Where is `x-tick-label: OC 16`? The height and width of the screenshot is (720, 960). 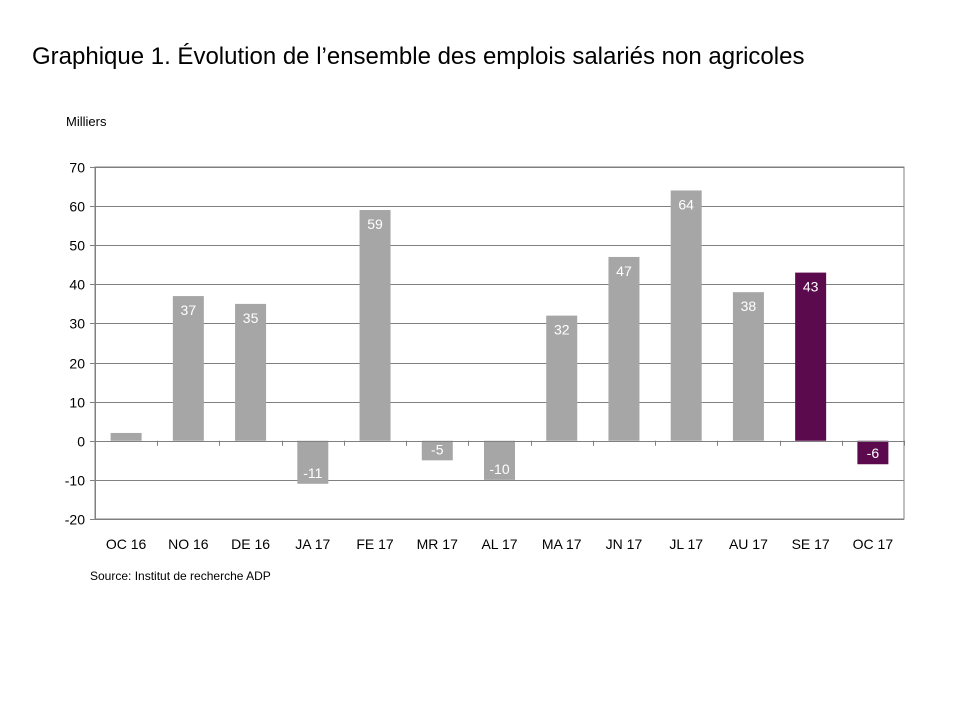 x-tick-label: OC 16 is located at coordinates (126, 544).